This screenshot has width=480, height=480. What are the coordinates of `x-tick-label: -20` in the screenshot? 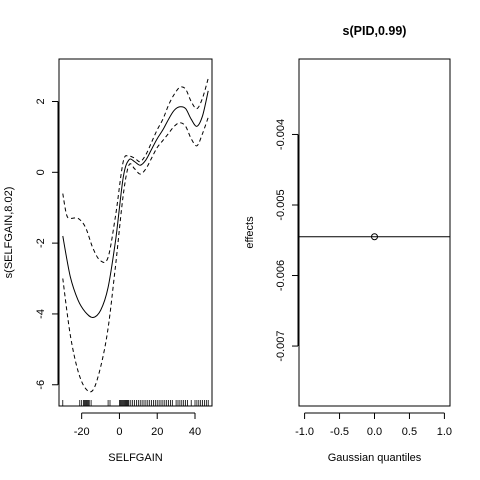 It's located at (82, 432).